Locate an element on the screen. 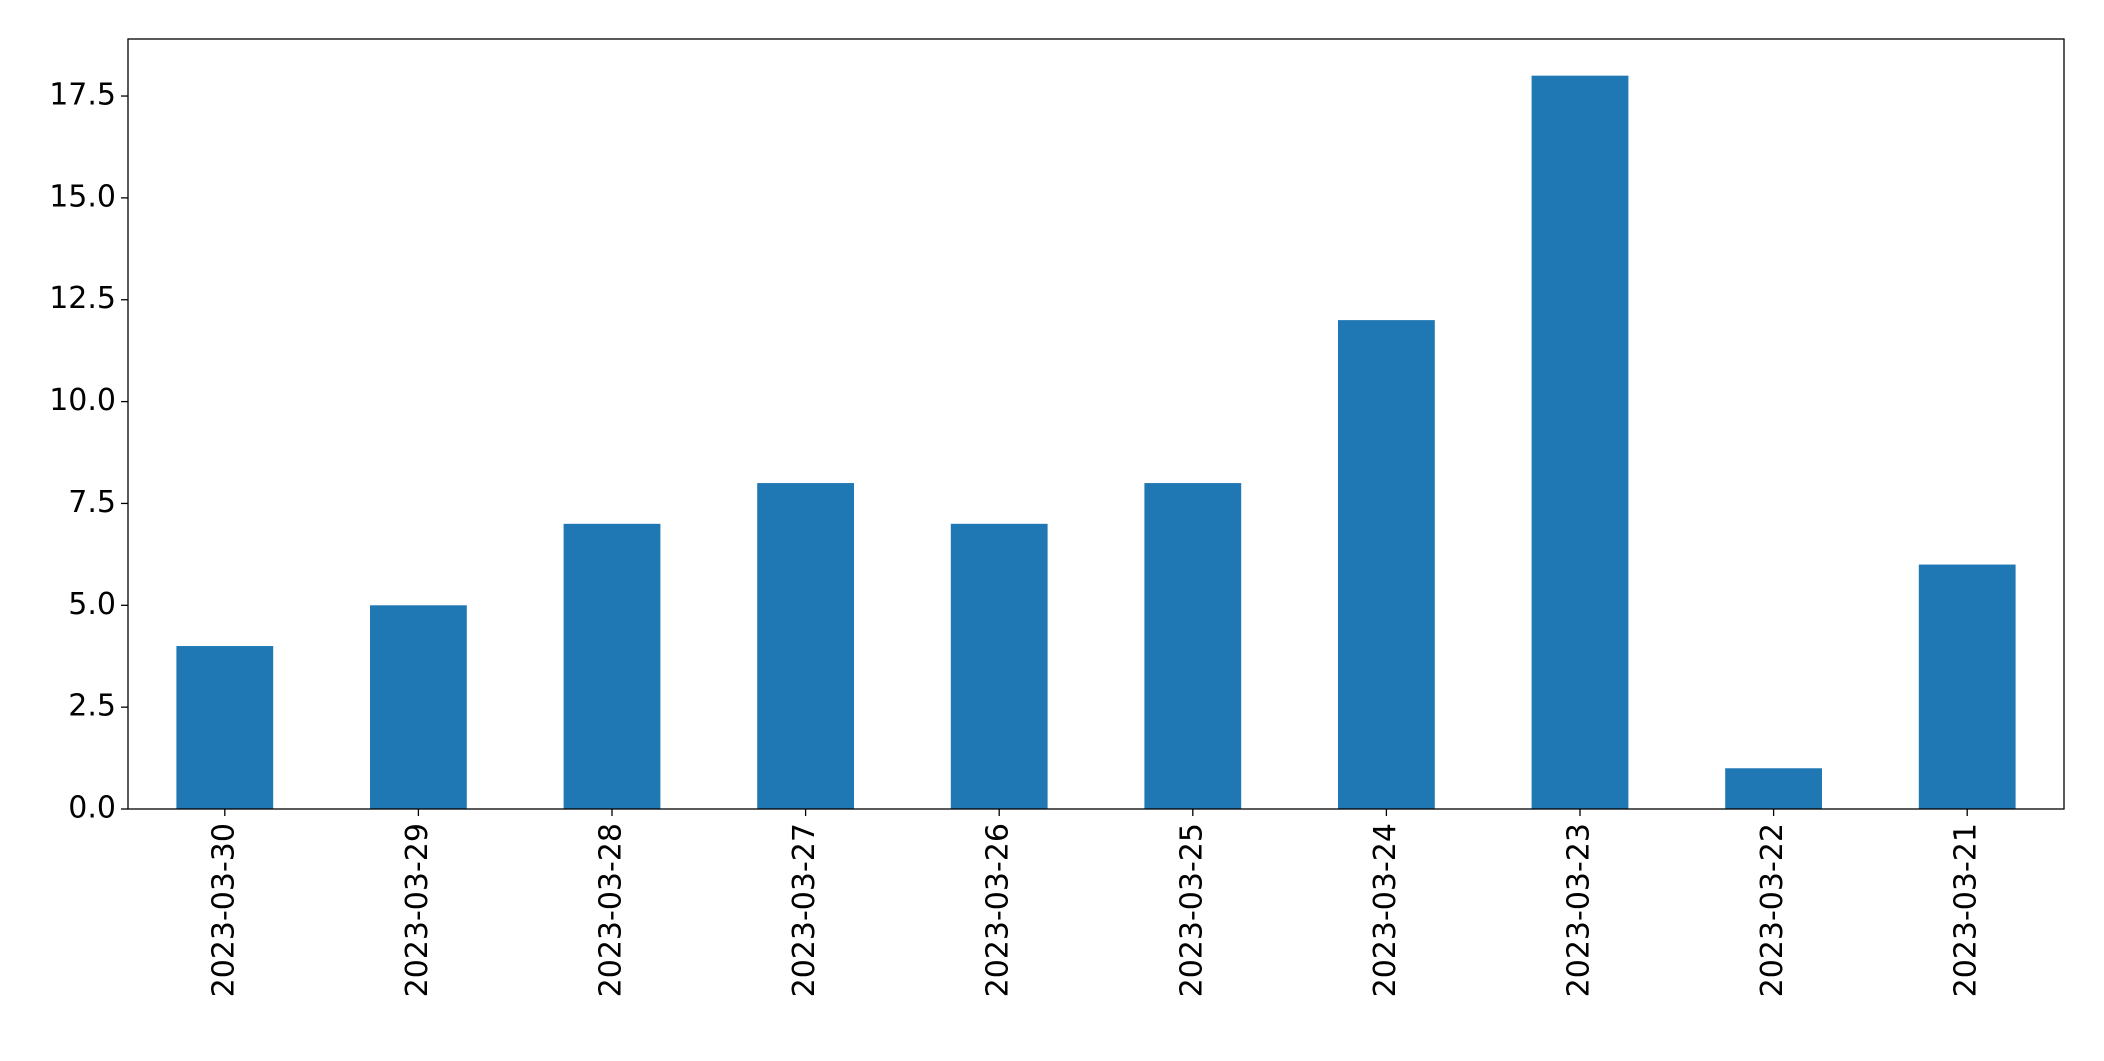 This screenshot has width=2104, height=1061. y-tick-label: 17.5 is located at coordinates (82, 95).